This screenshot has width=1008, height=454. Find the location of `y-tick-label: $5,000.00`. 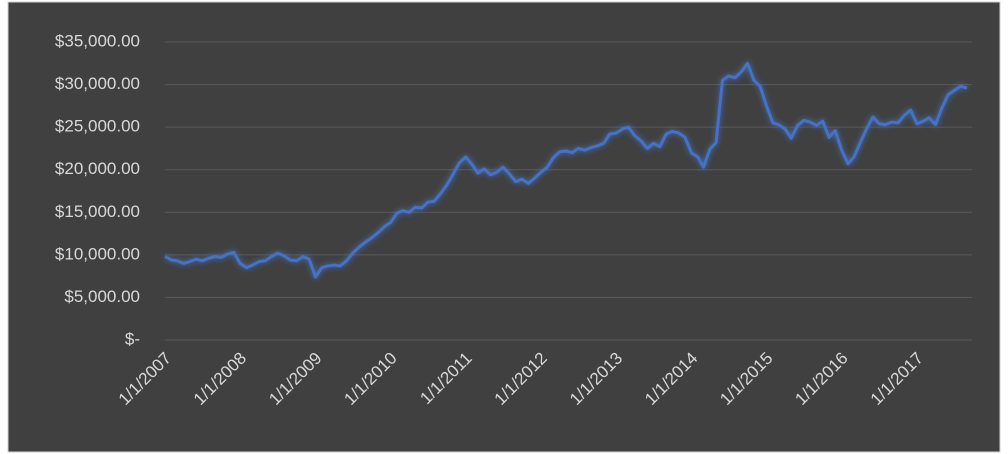

y-tick-label: $5,000.00 is located at coordinates (102, 296).